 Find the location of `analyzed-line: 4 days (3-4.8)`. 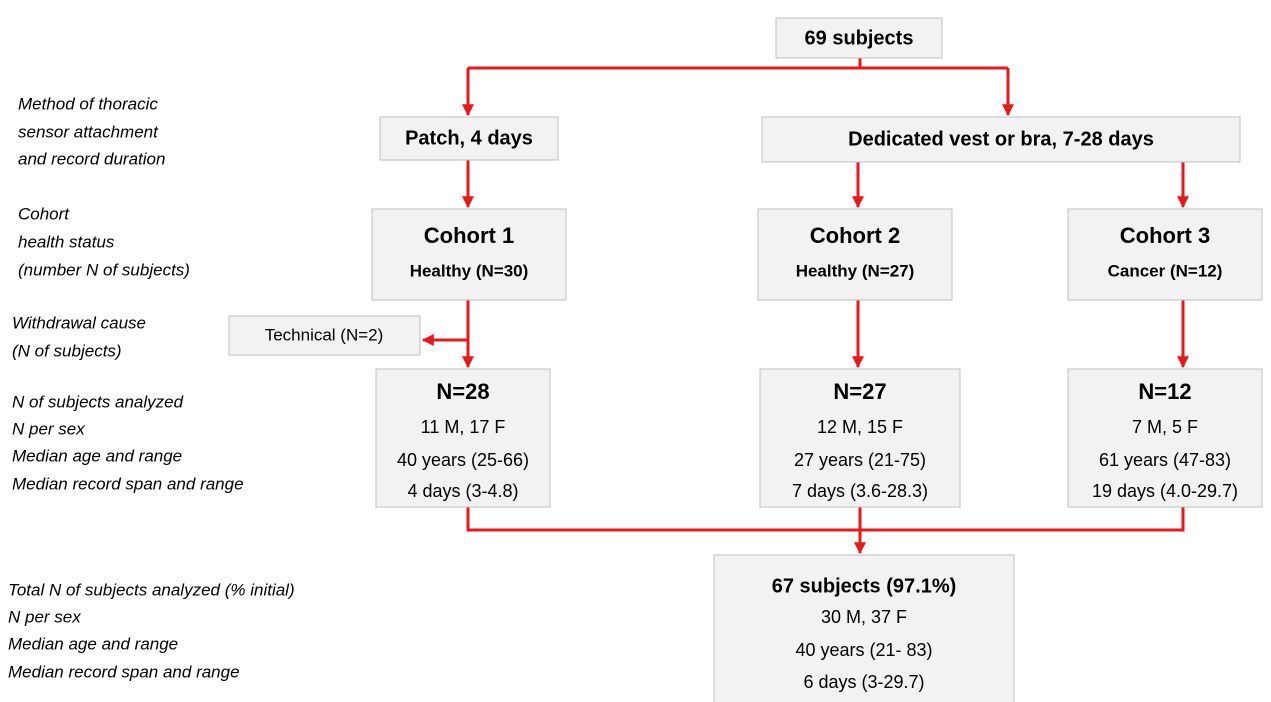

analyzed-line: 4 days (3-4.8) is located at coordinates (462, 491).